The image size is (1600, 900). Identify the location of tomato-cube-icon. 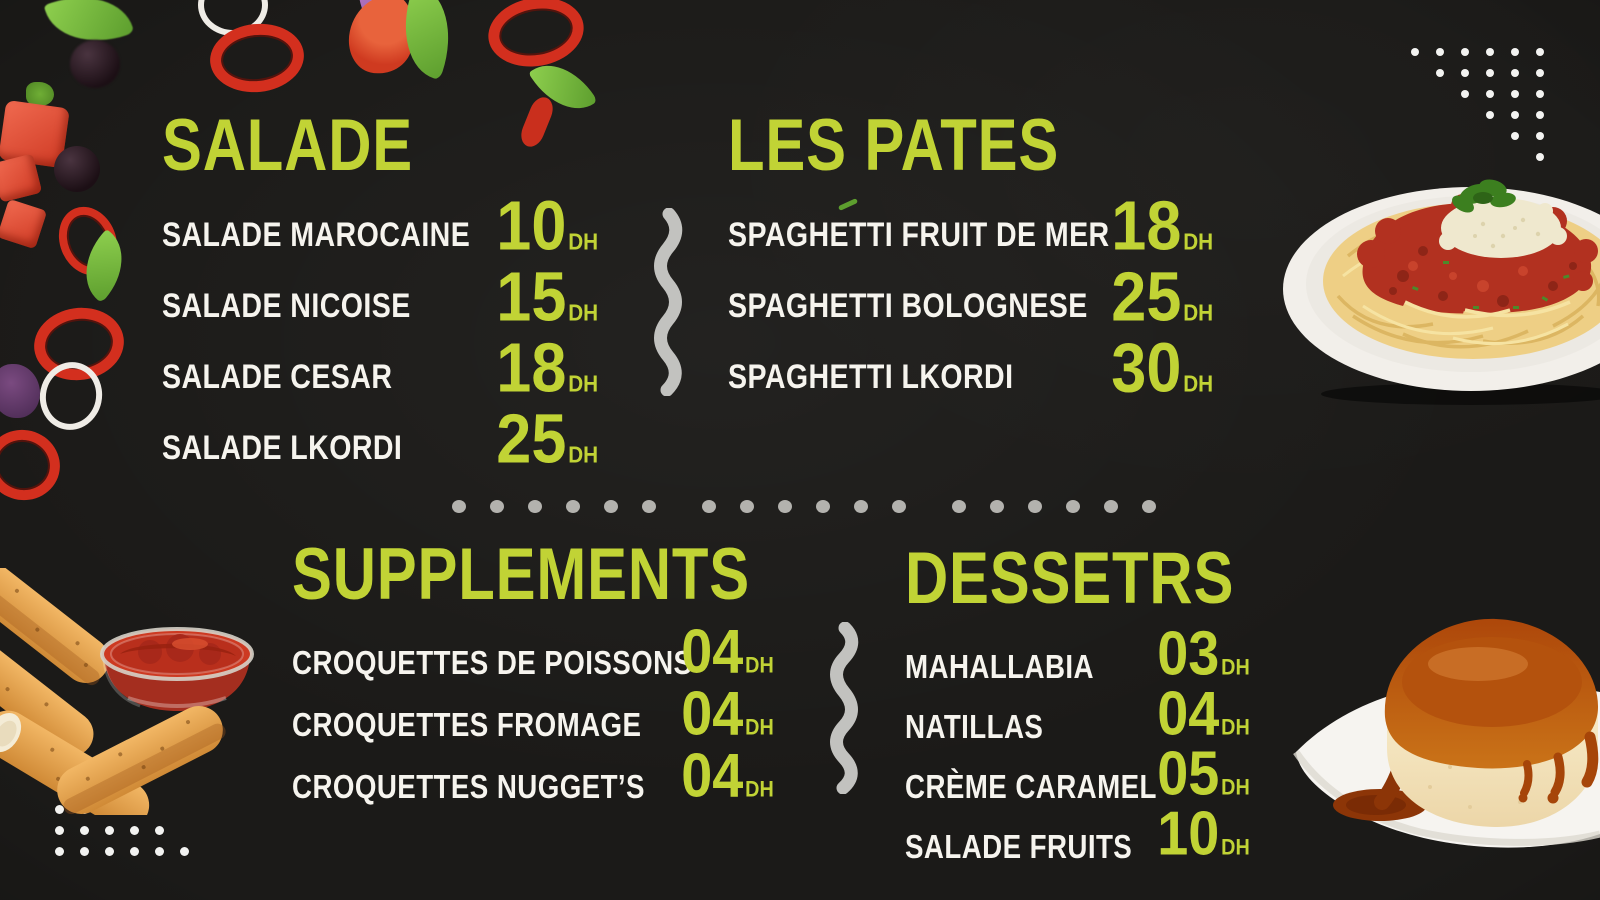
(24, 224).